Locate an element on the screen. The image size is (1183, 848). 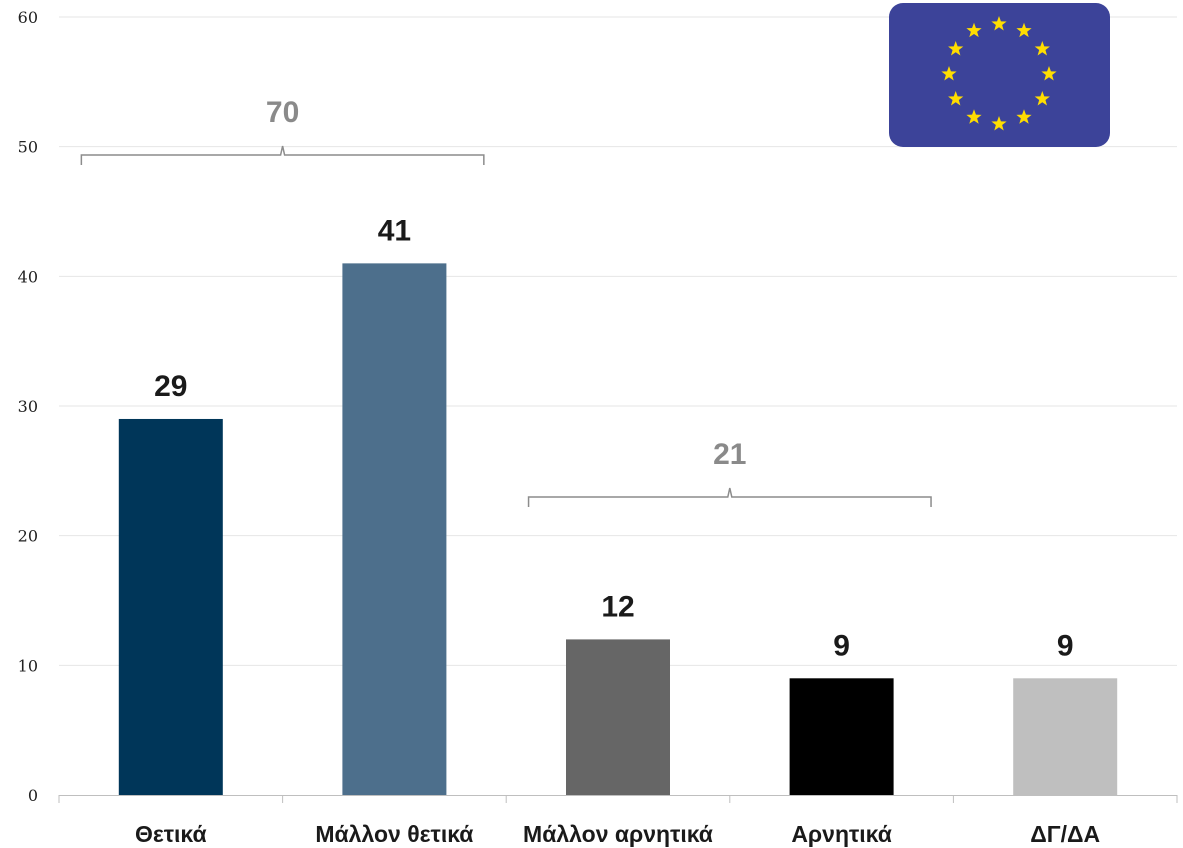
y-tick-label: 50 is located at coordinates (28, 147).